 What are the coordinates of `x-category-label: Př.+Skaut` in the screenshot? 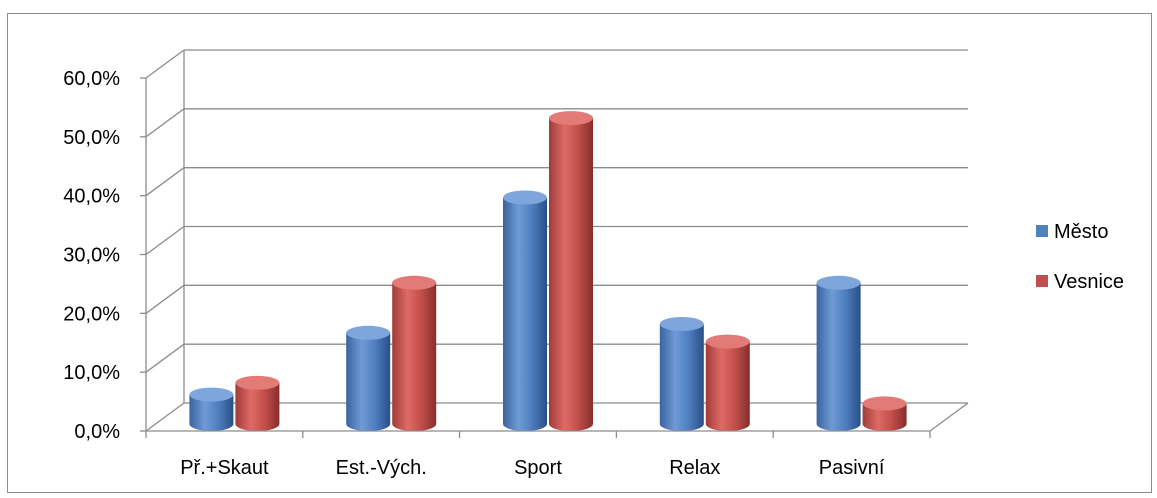 It's located at (224, 468).